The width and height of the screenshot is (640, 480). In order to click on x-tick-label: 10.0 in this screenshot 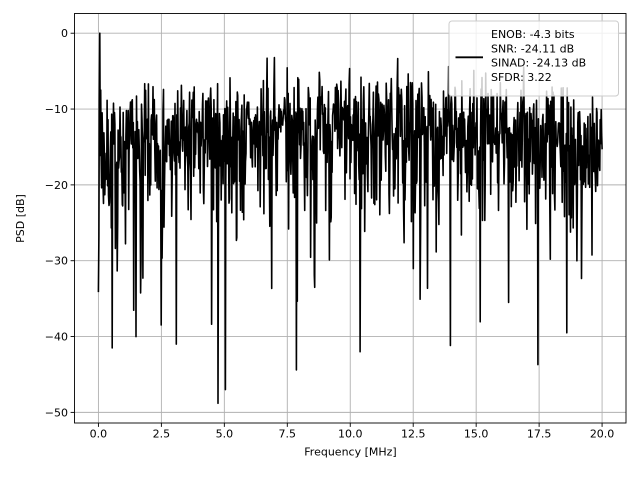, I will do `click(350, 434)`.